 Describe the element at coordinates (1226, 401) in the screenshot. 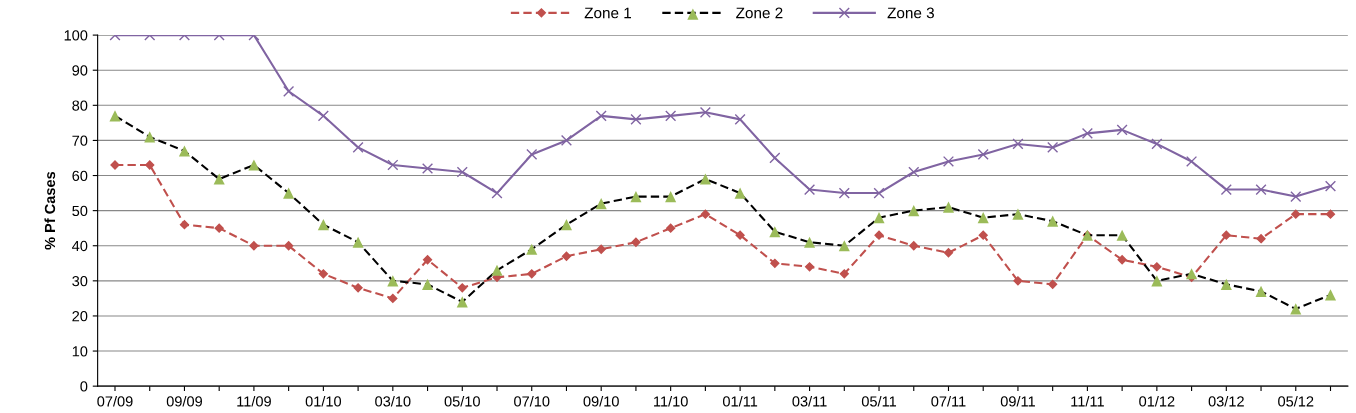

I see `x-tick-label: 03/12` at that location.